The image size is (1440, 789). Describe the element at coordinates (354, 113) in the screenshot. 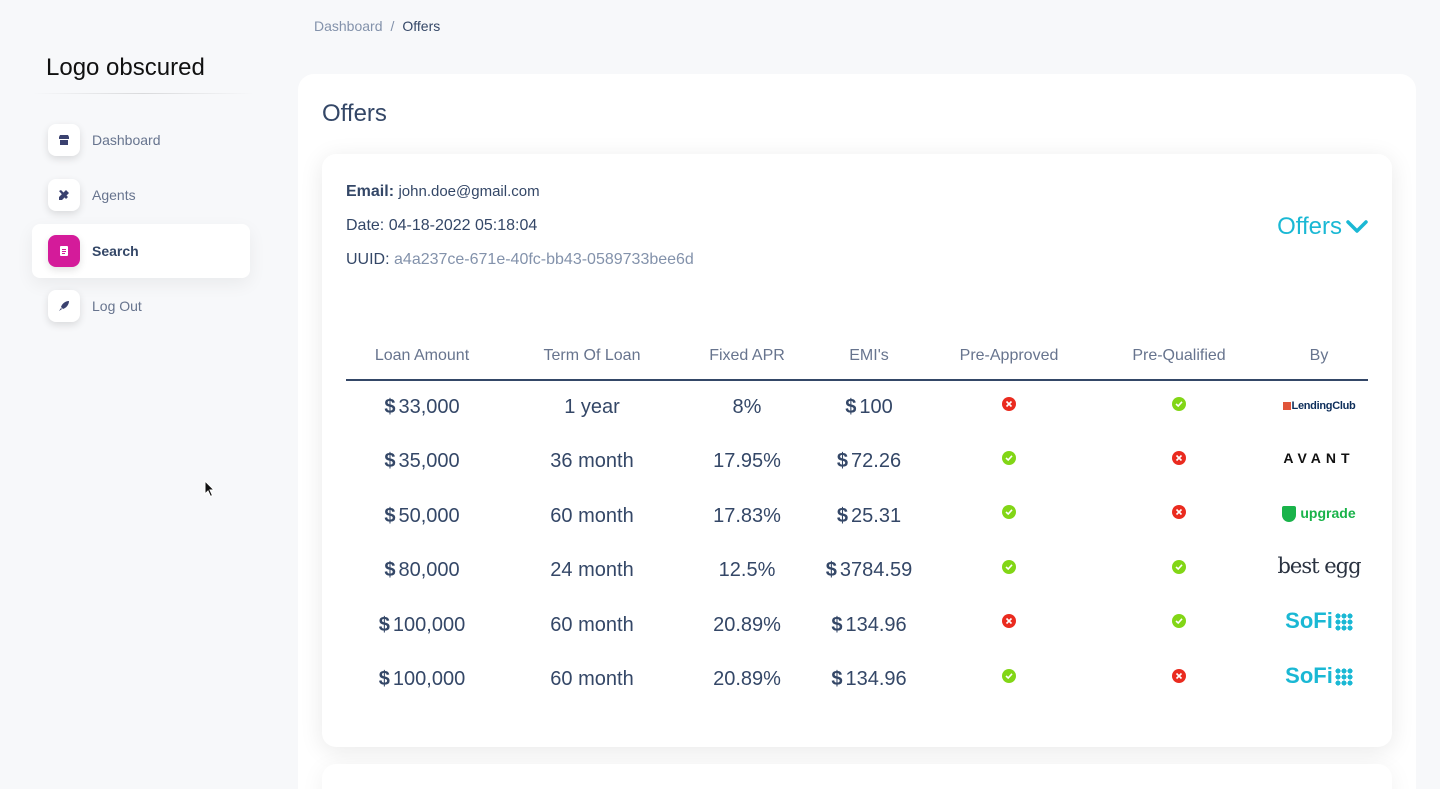

I see `page-title: Offers` at that location.